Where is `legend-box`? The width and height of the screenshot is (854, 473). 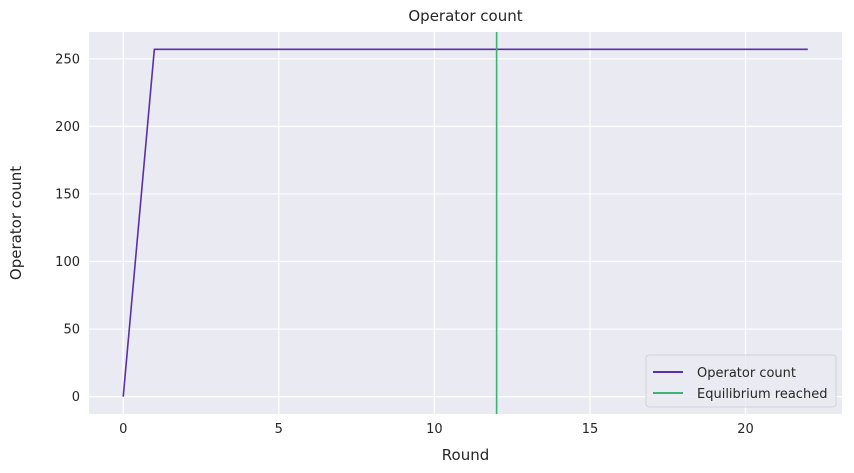
legend-box is located at coordinates (741, 381).